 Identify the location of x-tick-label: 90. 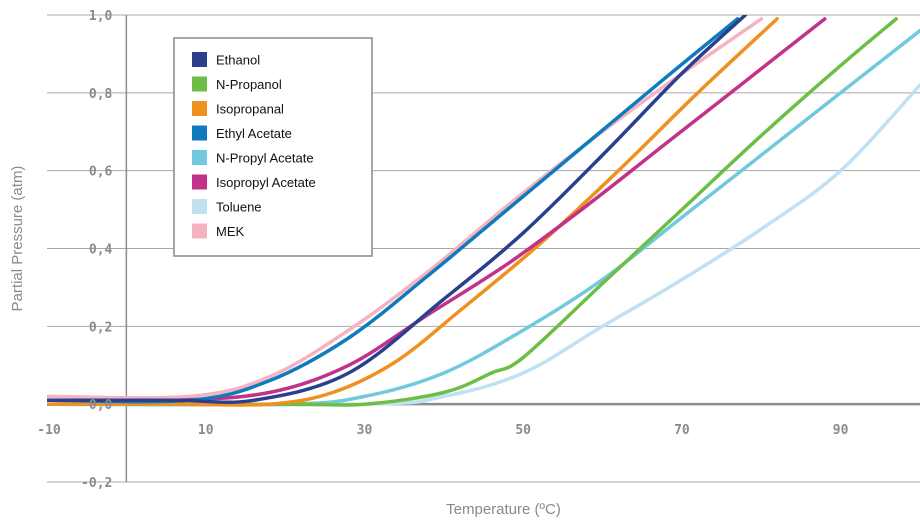
(841, 430).